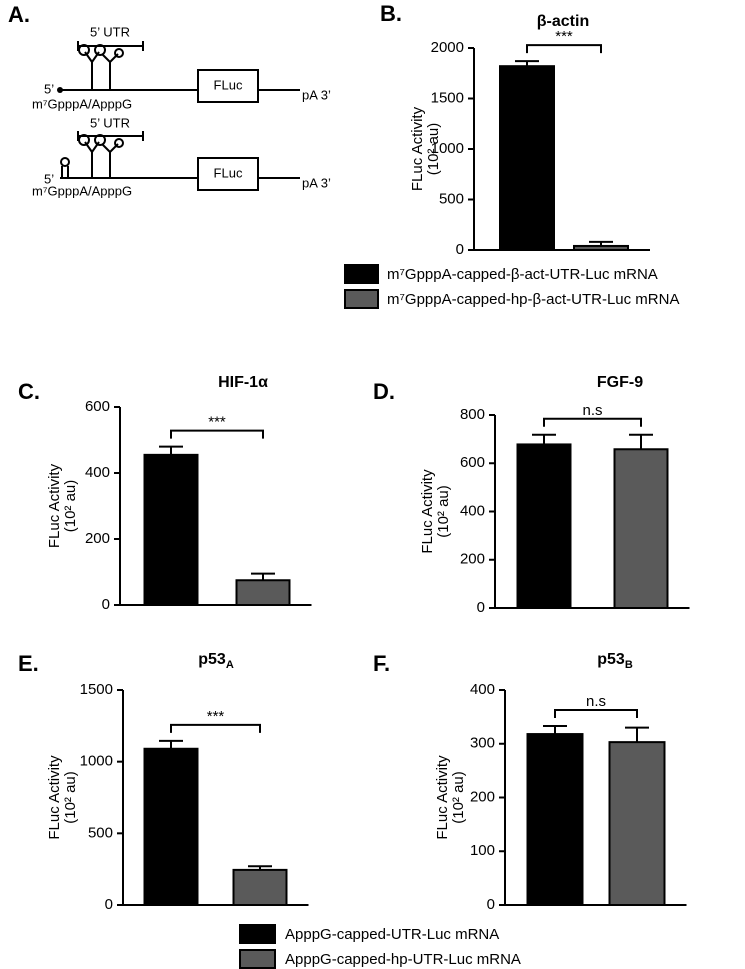 The width and height of the screenshot is (745, 969). What do you see at coordinates (482, 743) in the screenshot?
I see `y-tick-label: 300` at bounding box center [482, 743].